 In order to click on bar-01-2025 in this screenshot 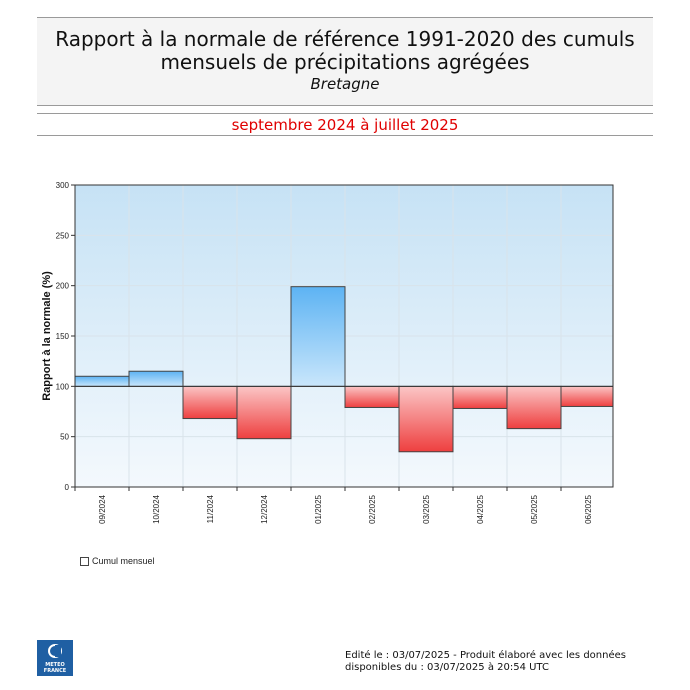, I will do `click(318, 336)`.